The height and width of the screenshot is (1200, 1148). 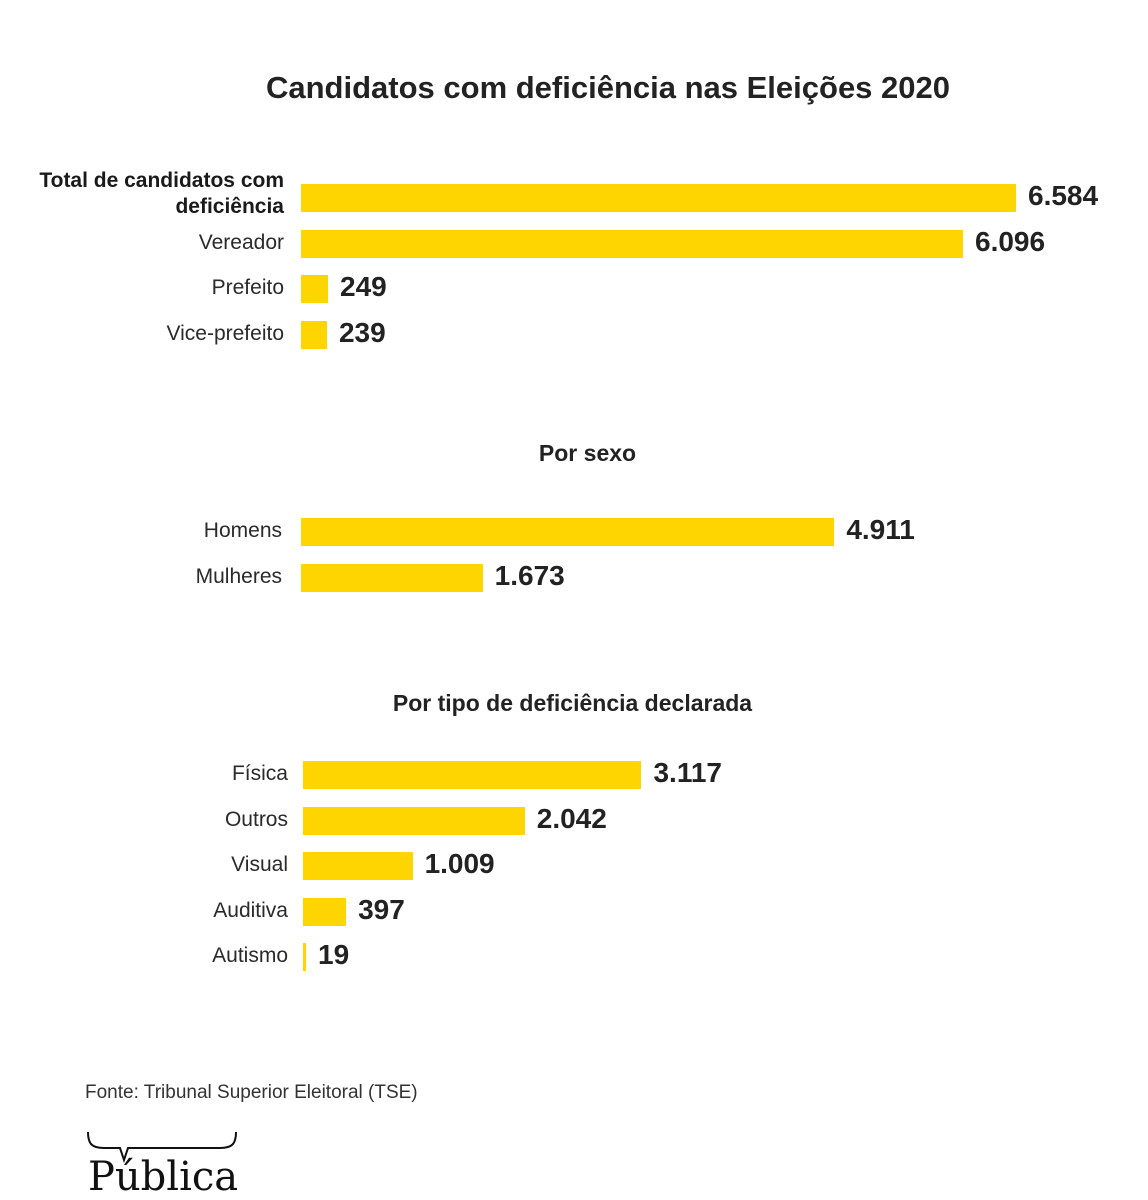 What do you see at coordinates (529, 575) in the screenshot?
I see `value-label: 1.673` at bounding box center [529, 575].